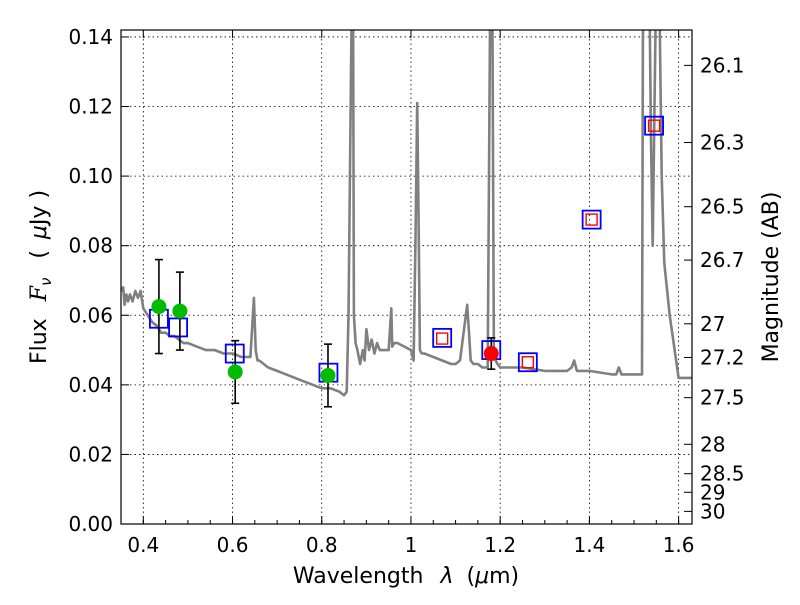 Image resolution: width=800 pixels, height=605 pixels. Describe the element at coordinates (679, 545) in the screenshot. I see `x-tick-label: 1.6` at that location.